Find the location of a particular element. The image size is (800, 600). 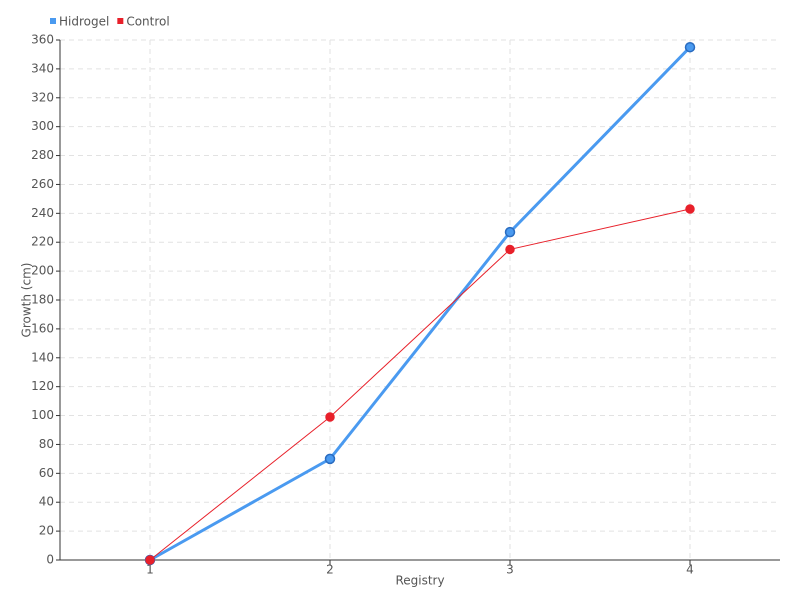

y-tick-label: 260 is located at coordinates (42, 184).